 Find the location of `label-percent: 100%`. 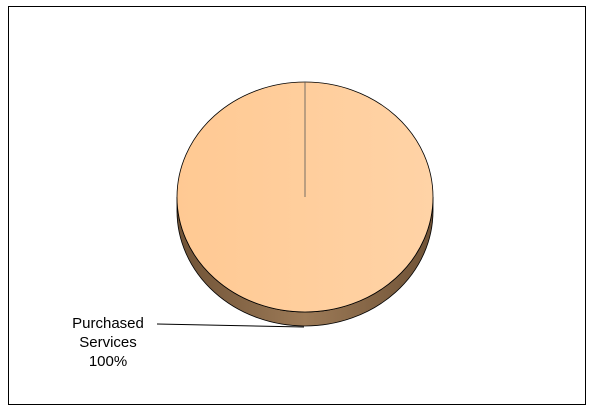

label-percent: 100% is located at coordinates (108, 361).